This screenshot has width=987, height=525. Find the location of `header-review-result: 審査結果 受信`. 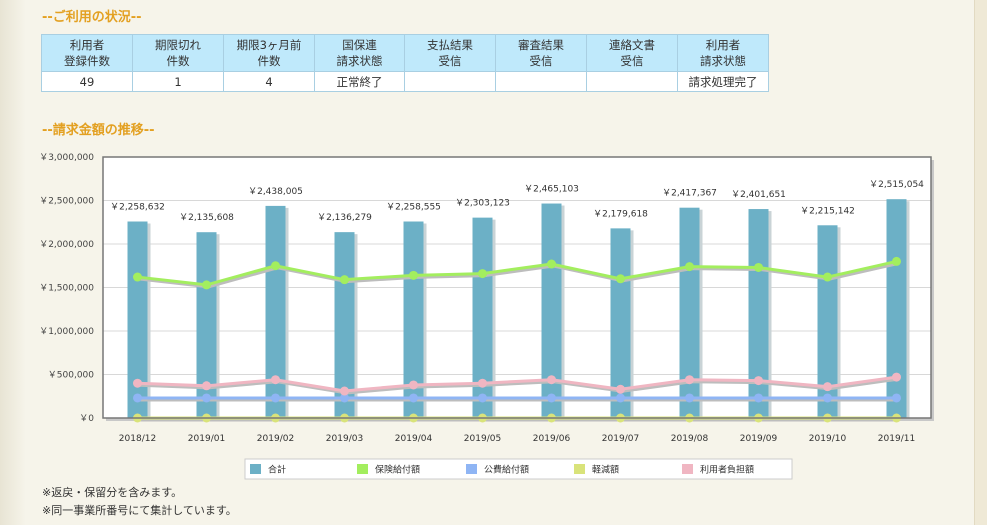

header-review-result: 審査結果 受信 is located at coordinates (541, 53).